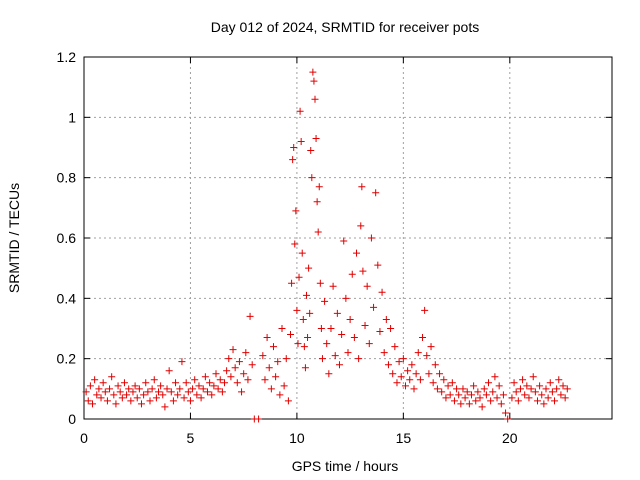 The height and width of the screenshot is (480, 640). Describe the element at coordinates (72, 117) in the screenshot. I see `y-tick-label: 1` at that location.